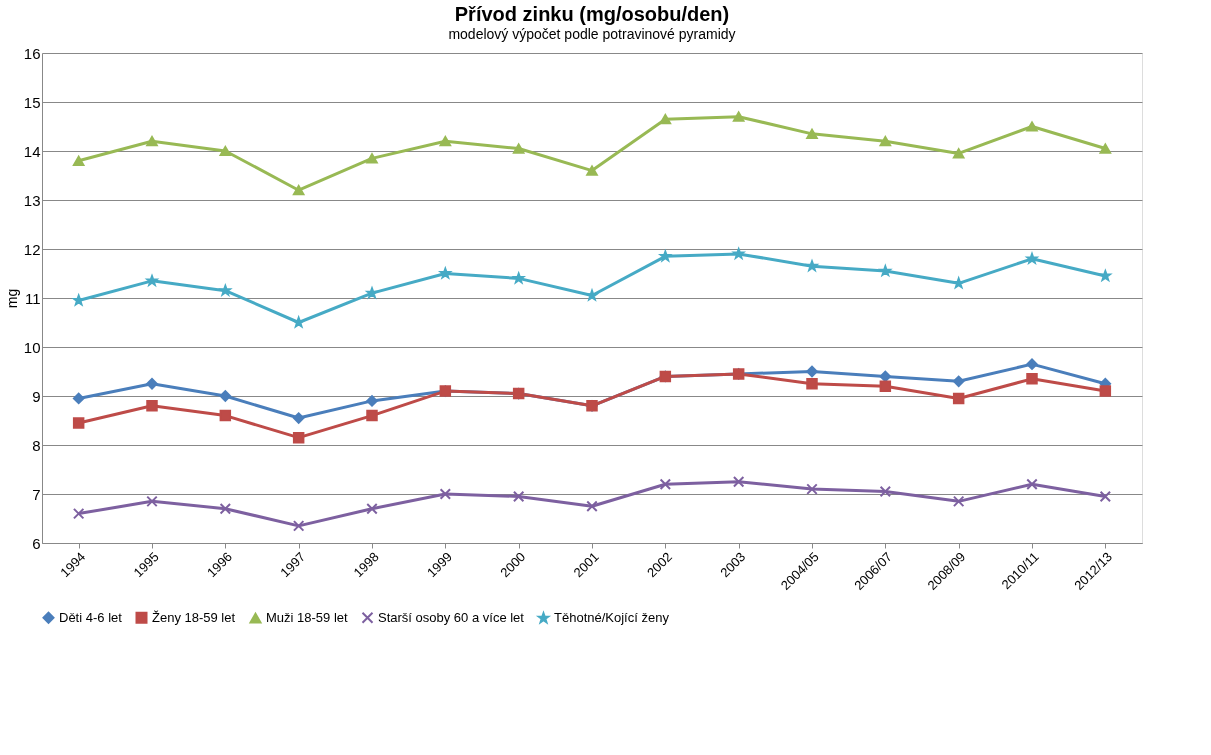  Describe the element at coordinates (194, 617) in the screenshot. I see `legend-label: Ženy 18-59 let` at that location.